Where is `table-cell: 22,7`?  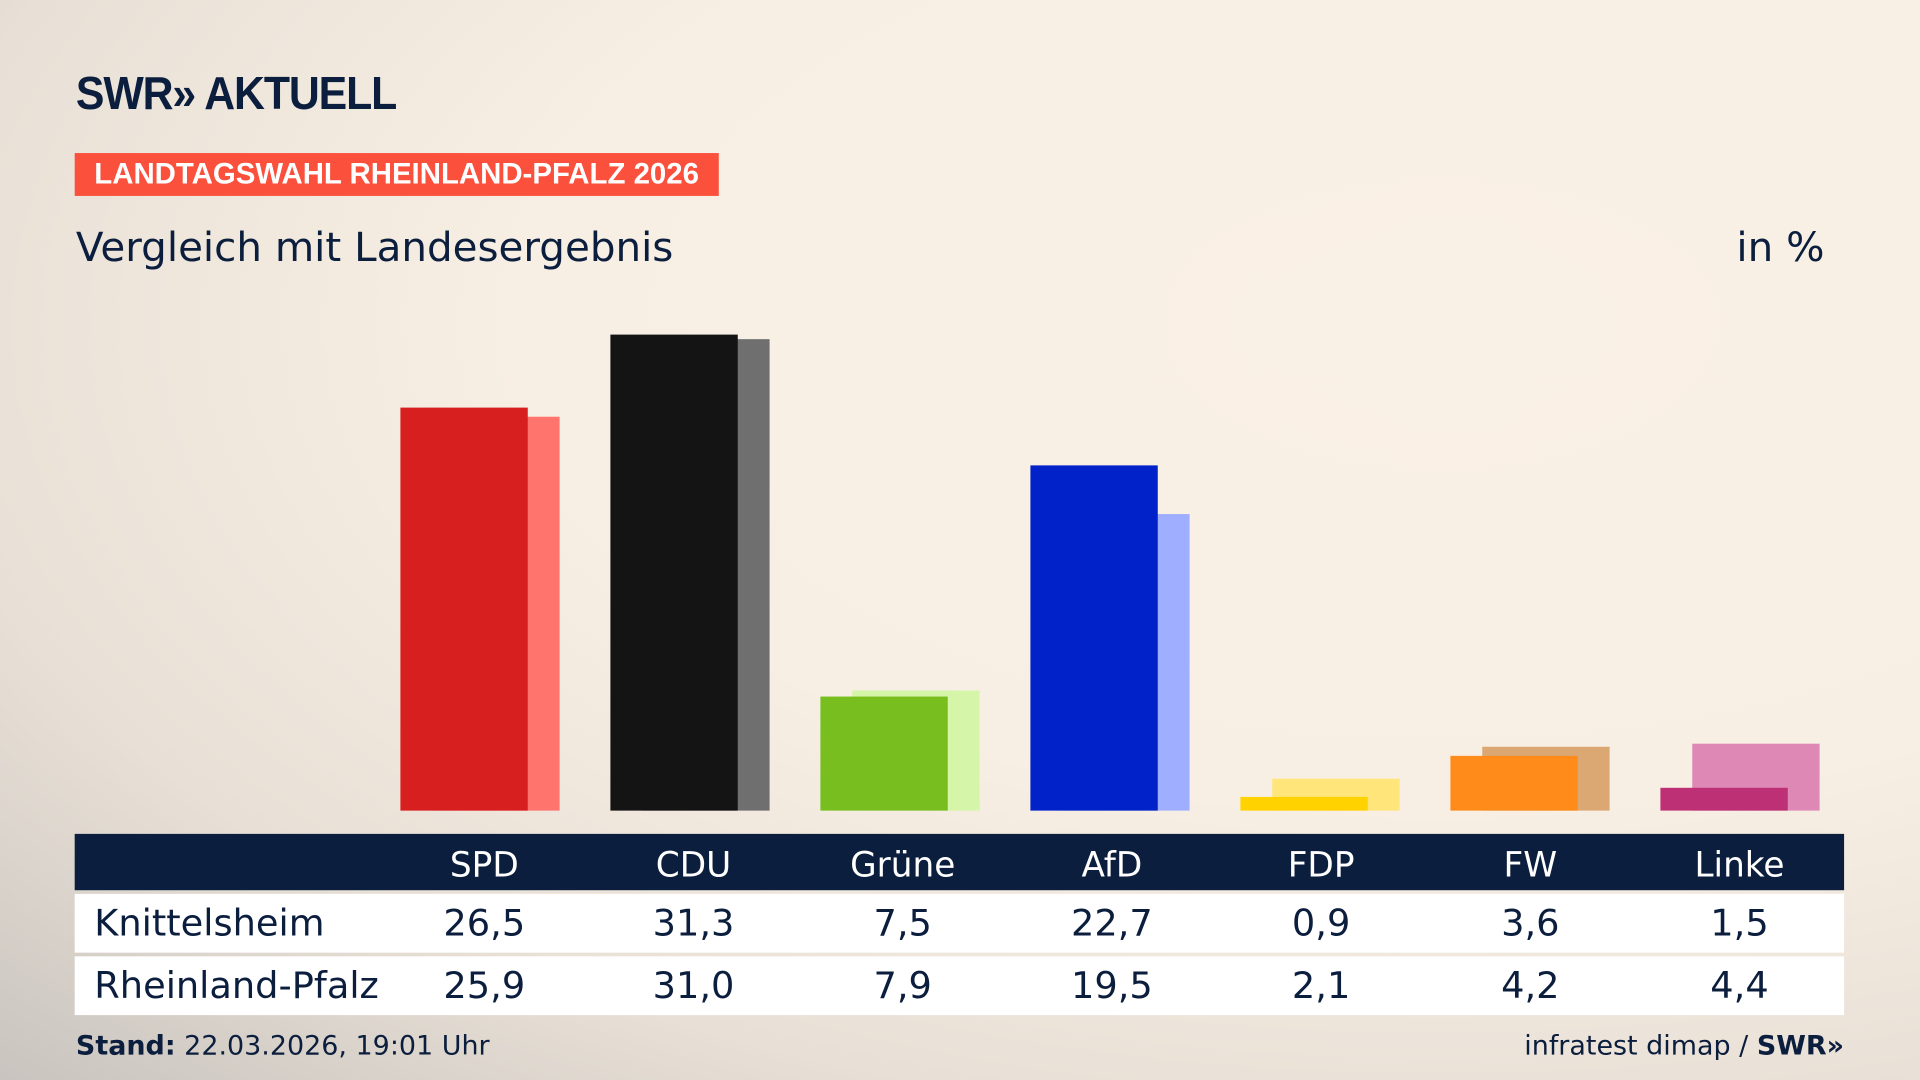
table-cell: 22,7 is located at coordinates (1112, 923).